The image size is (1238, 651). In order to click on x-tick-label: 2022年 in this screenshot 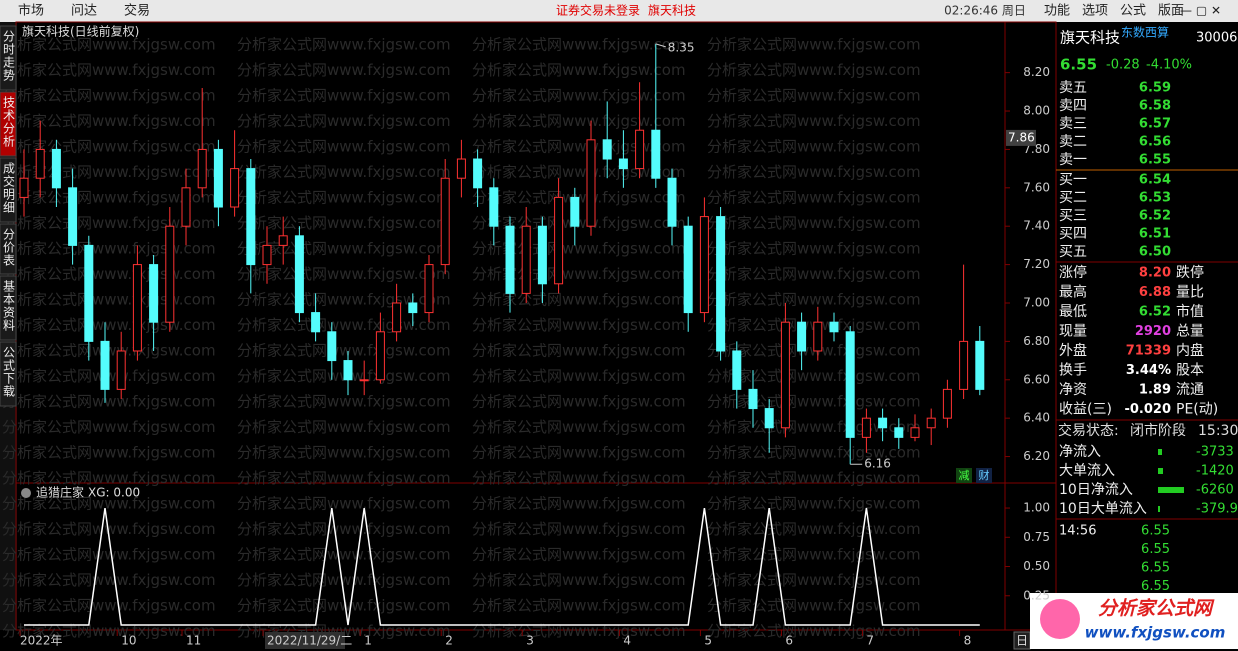, I will do `click(41, 641)`.